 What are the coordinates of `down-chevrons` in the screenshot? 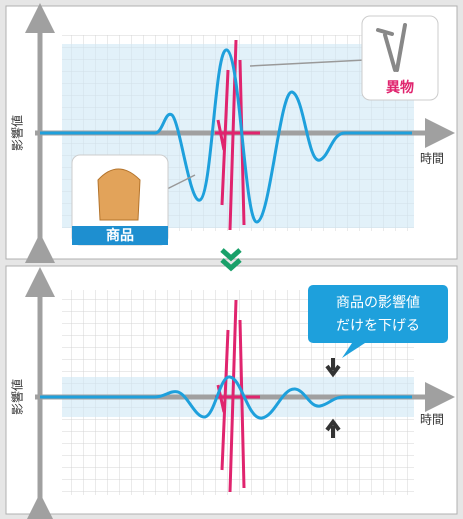 It's located at (231, 260).